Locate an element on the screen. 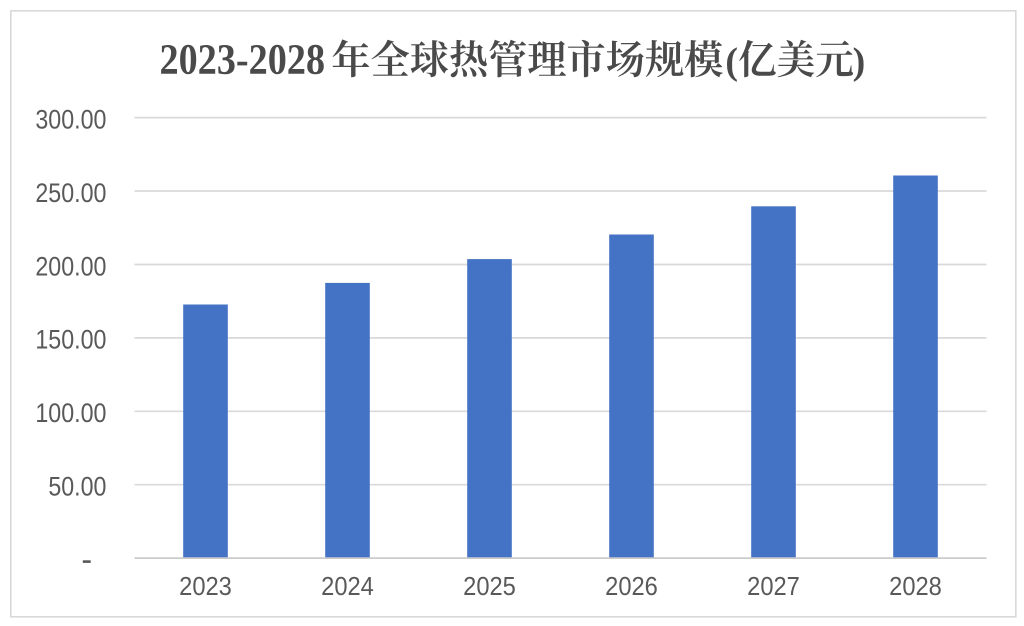 The image size is (1024, 626). svg-text: 2026 is located at coordinates (631, 586).